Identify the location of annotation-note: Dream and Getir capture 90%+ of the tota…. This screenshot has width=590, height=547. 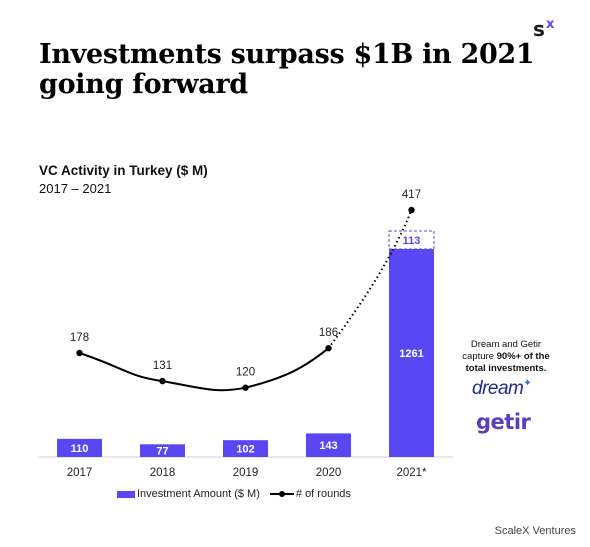
(506, 357).